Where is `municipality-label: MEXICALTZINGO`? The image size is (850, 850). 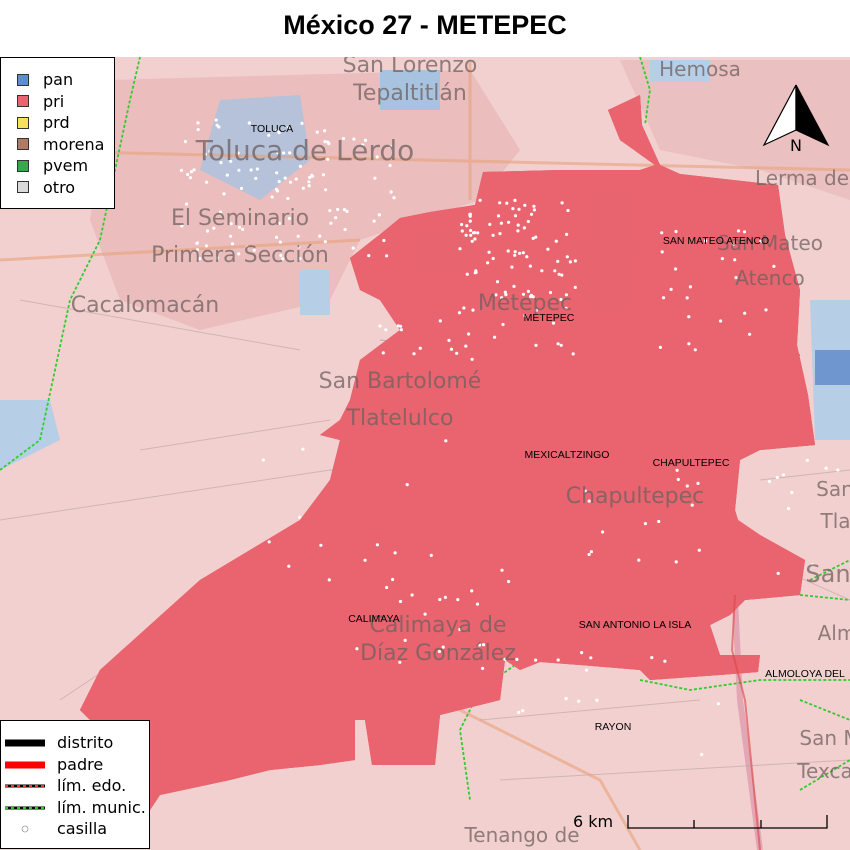 municipality-label: MEXICALTZINGO is located at coordinates (567, 455).